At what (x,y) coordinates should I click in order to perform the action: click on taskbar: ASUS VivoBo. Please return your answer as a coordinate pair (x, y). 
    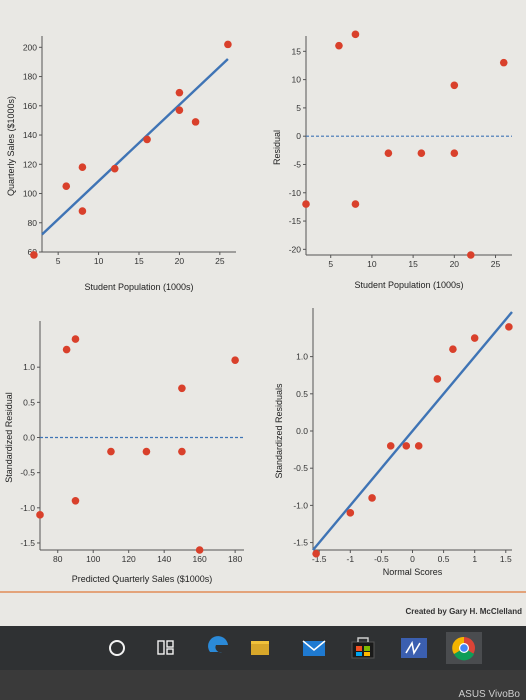
    Looking at the image, I should click on (263, 663).